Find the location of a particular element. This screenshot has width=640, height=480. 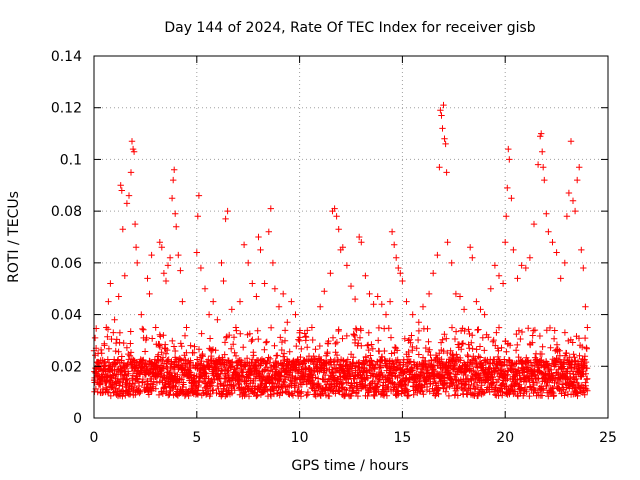

y-tick-label: 0 is located at coordinates (77, 419).